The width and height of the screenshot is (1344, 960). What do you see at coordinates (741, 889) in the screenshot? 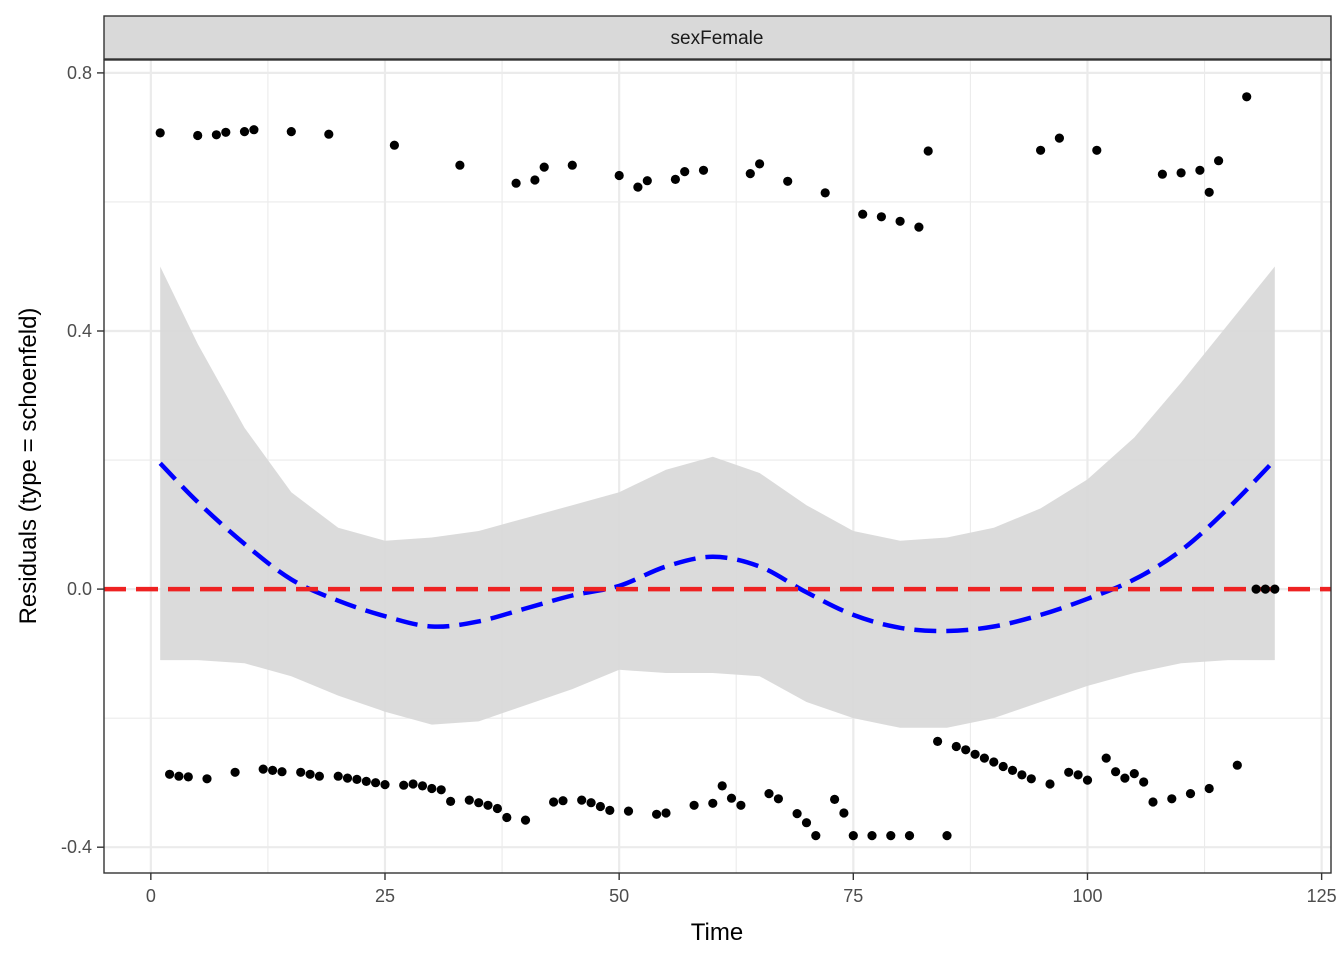
I see `x-axis: 0 25 50 75 100 125` at bounding box center [741, 889].